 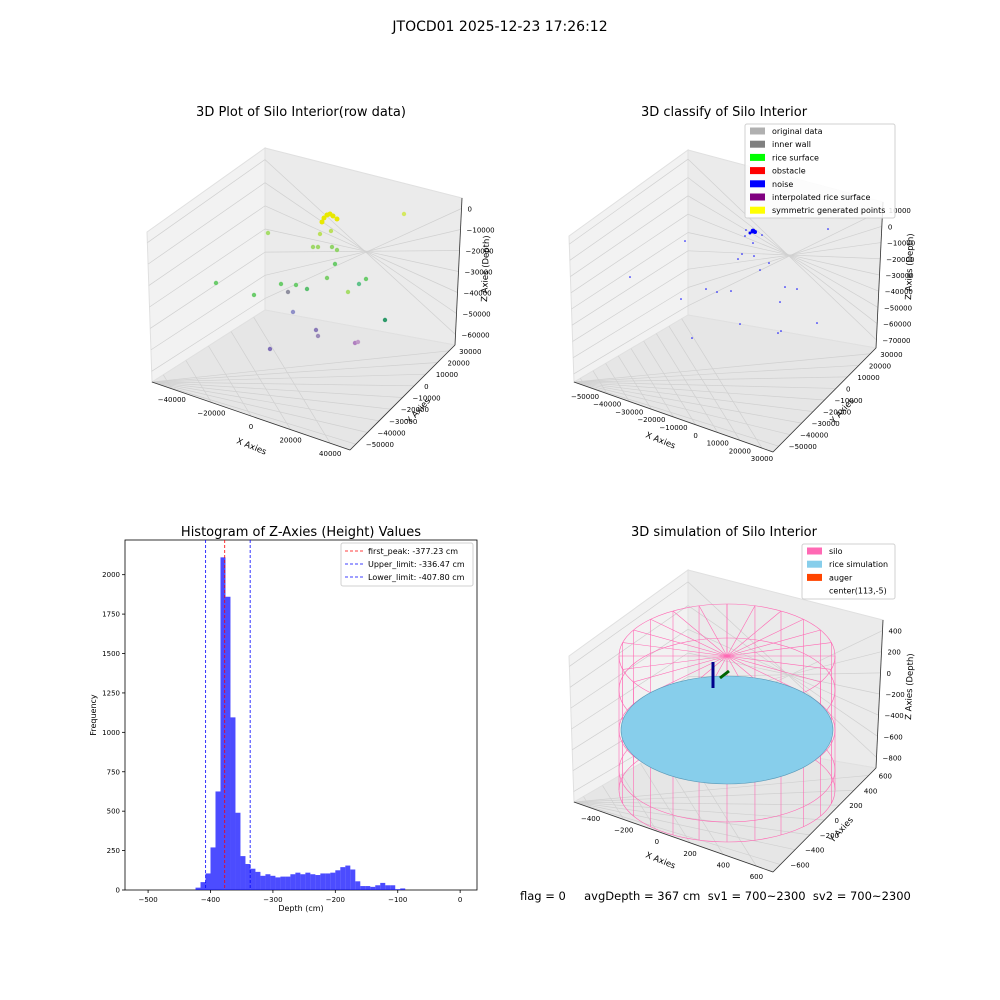 What do you see at coordinates (879, 694) in the screenshot?
I see `panel4-z-axis` at bounding box center [879, 694].